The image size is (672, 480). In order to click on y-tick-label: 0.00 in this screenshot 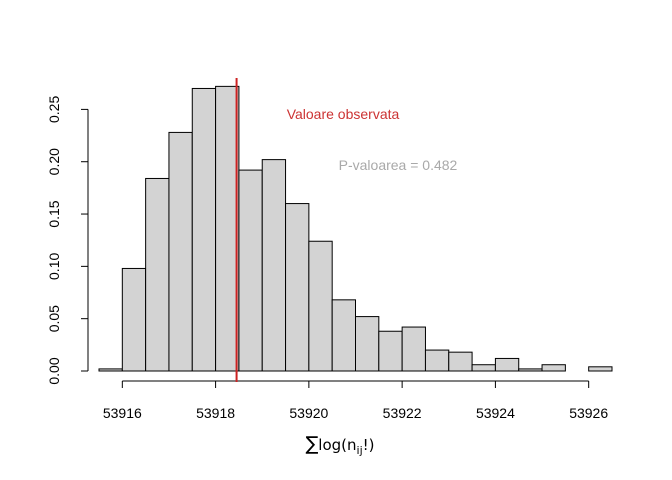, I will do `click(54, 370)`.